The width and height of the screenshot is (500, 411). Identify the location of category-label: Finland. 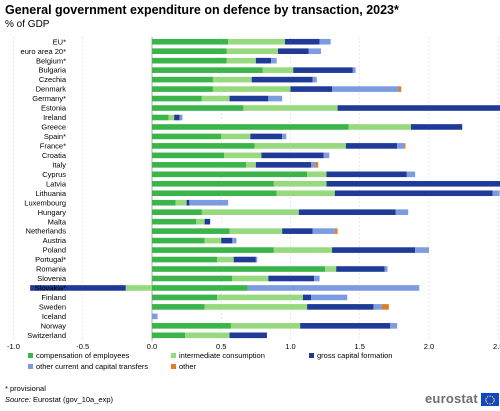
(53, 297).